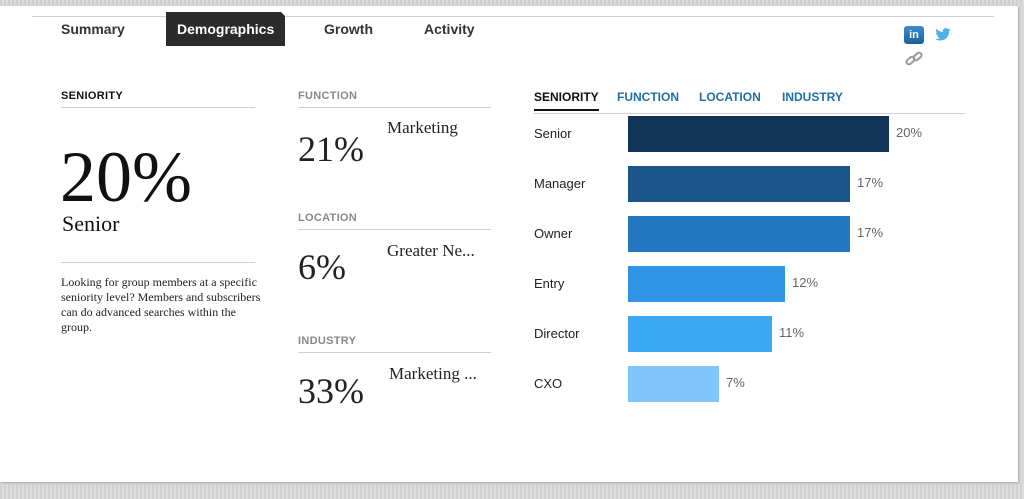 The height and width of the screenshot is (499, 1024). I want to click on tab-demographics: Demographics, so click(226, 28).